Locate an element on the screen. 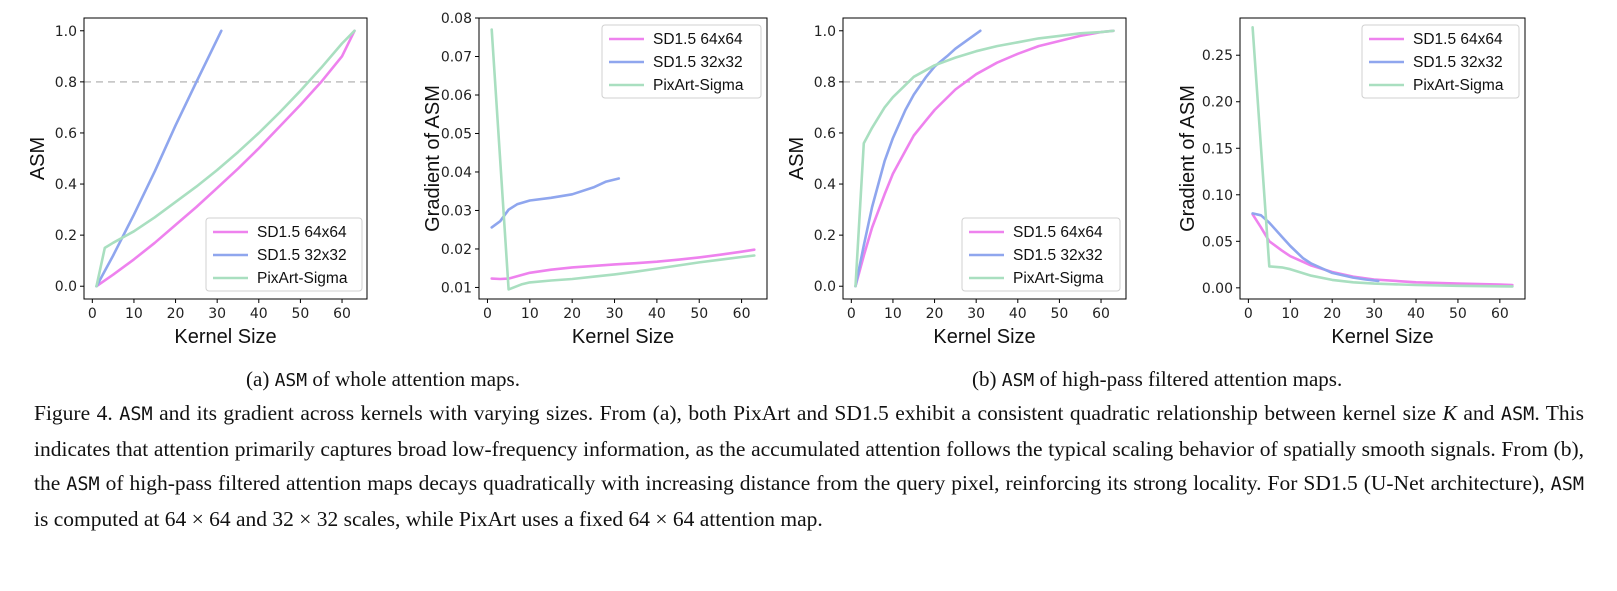  y-tick-label: 0.03 is located at coordinates (456, 211).